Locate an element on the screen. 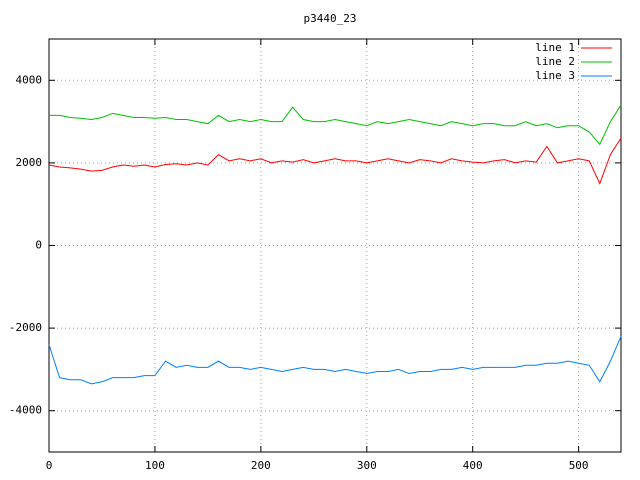 The image size is (640, 480). y-tick-label: 0 is located at coordinates (38, 245).